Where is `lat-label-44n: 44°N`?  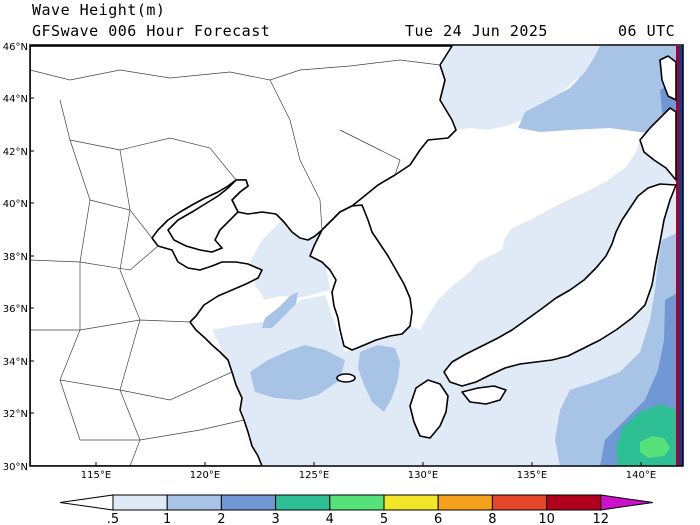 lat-label-44n: 44°N is located at coordinates (15, 99).